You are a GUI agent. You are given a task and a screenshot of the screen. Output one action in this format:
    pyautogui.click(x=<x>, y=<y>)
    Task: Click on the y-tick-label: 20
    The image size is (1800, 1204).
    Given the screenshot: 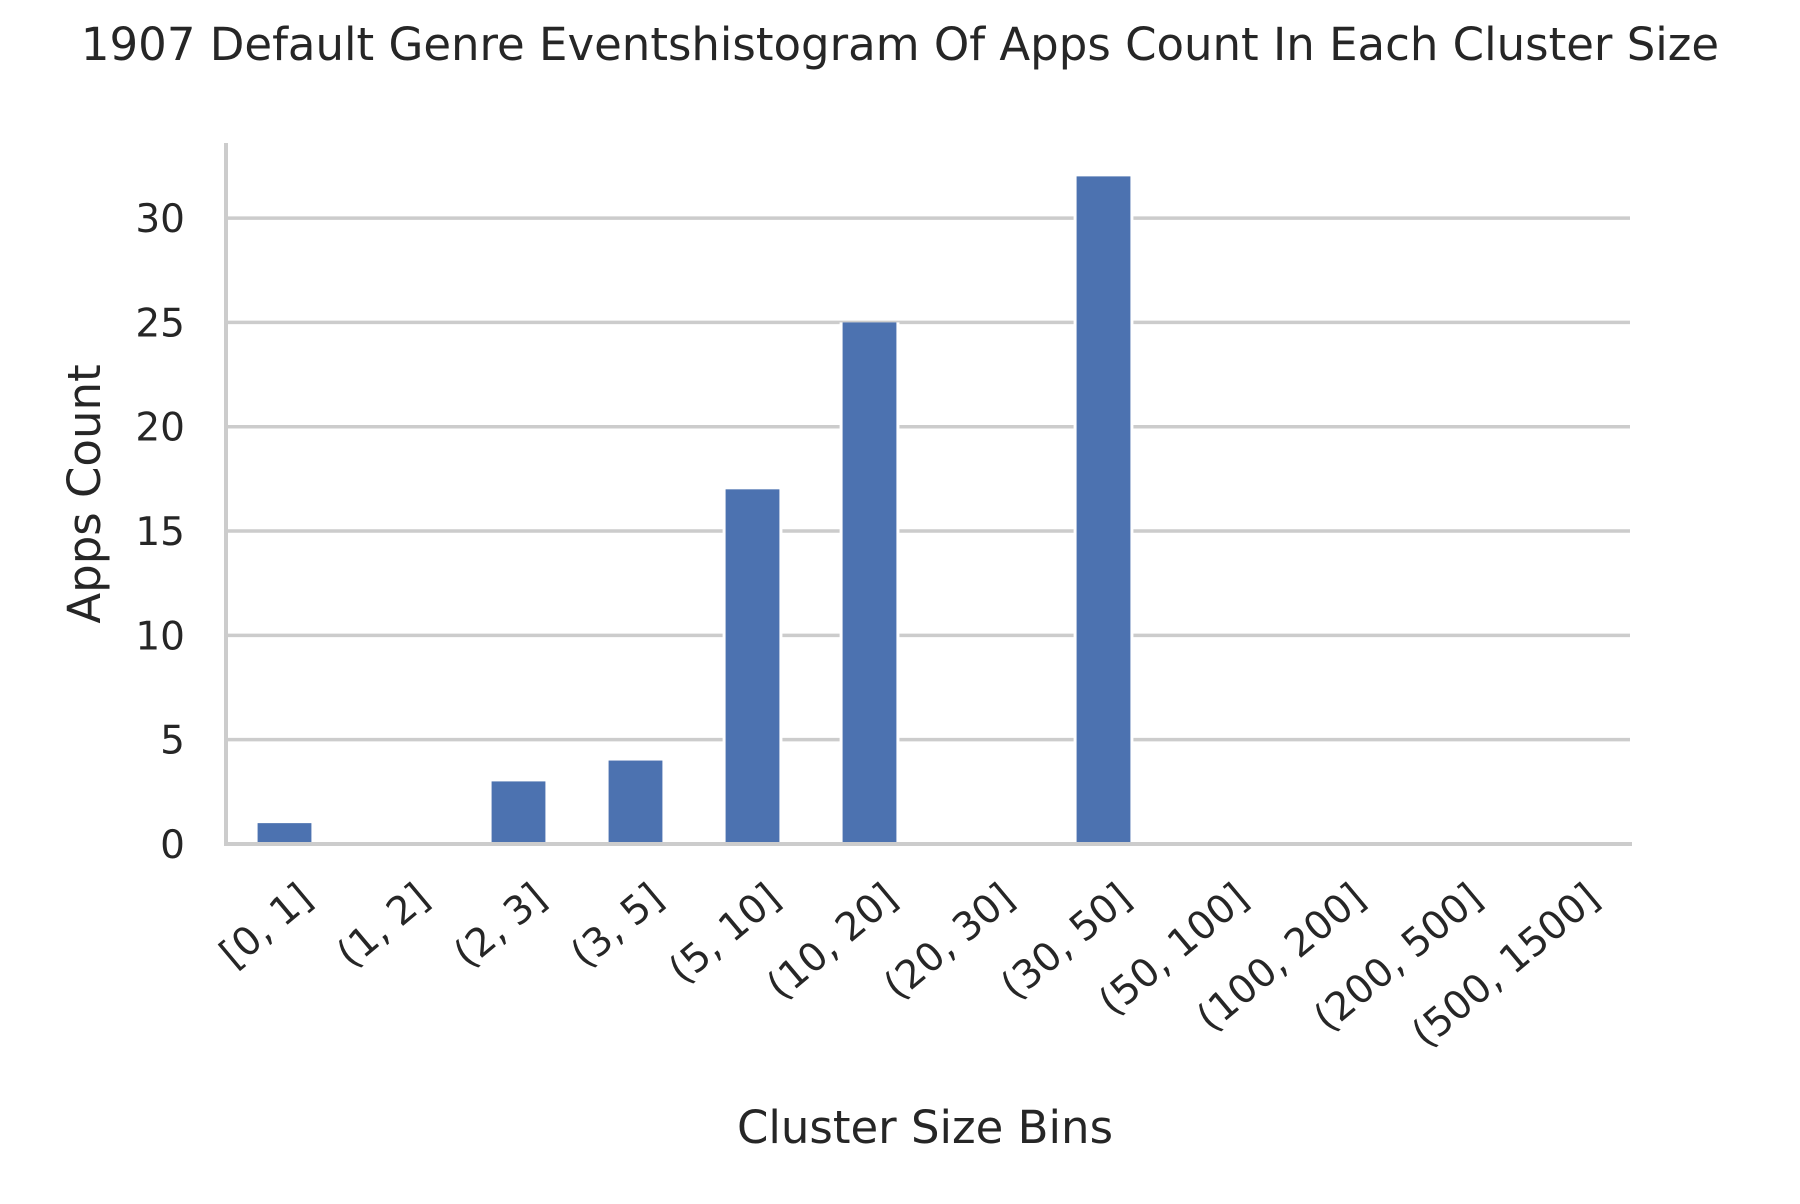 What is the action you would take?
    pyautogui.click(x=160, y=428)
    